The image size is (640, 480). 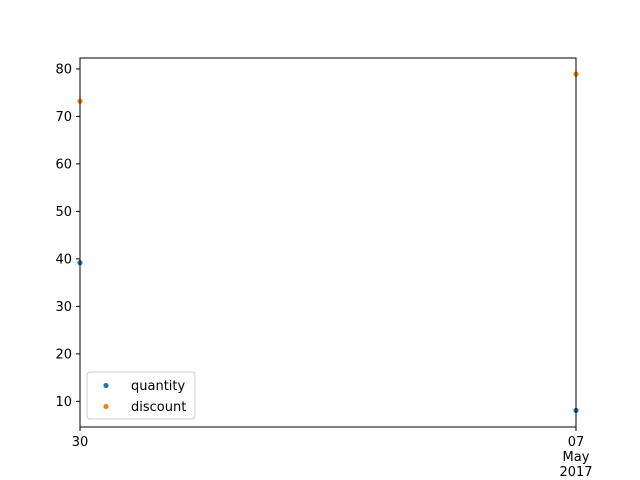 What do you see at coordinates (67, 236) in the screenshot?
I see `y-axis: 10 20 30 40 50 60 70 80` at bounding box center [67, 236].